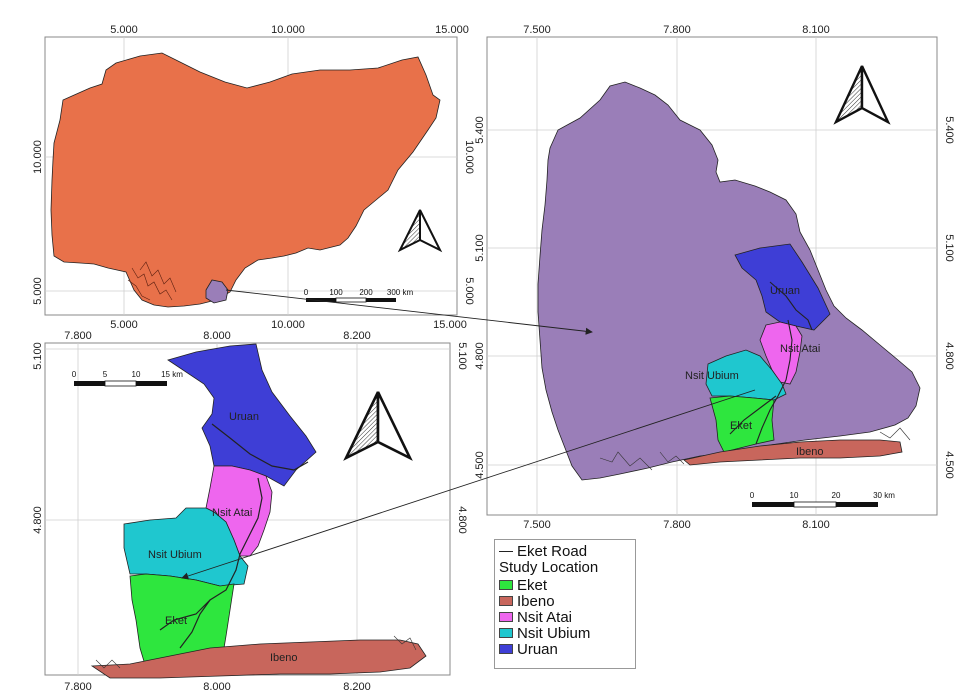 This screenshot has height=694, width=975. I want to click on akwa-eket-road, so click(771, 363).